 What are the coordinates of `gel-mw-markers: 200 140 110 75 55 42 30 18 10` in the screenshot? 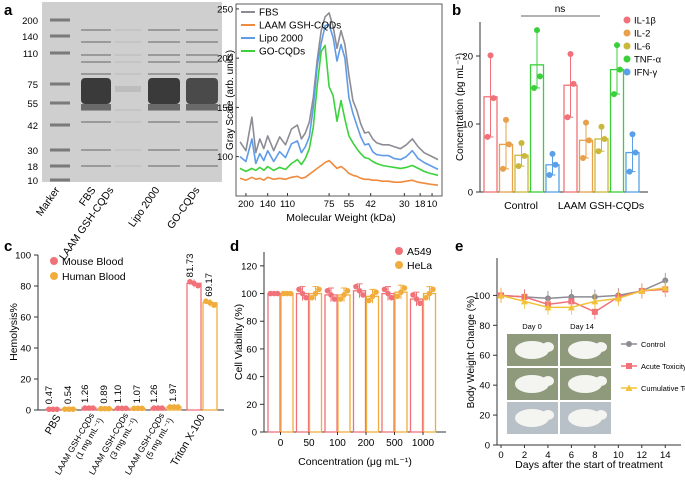 It's located at (30, 101).